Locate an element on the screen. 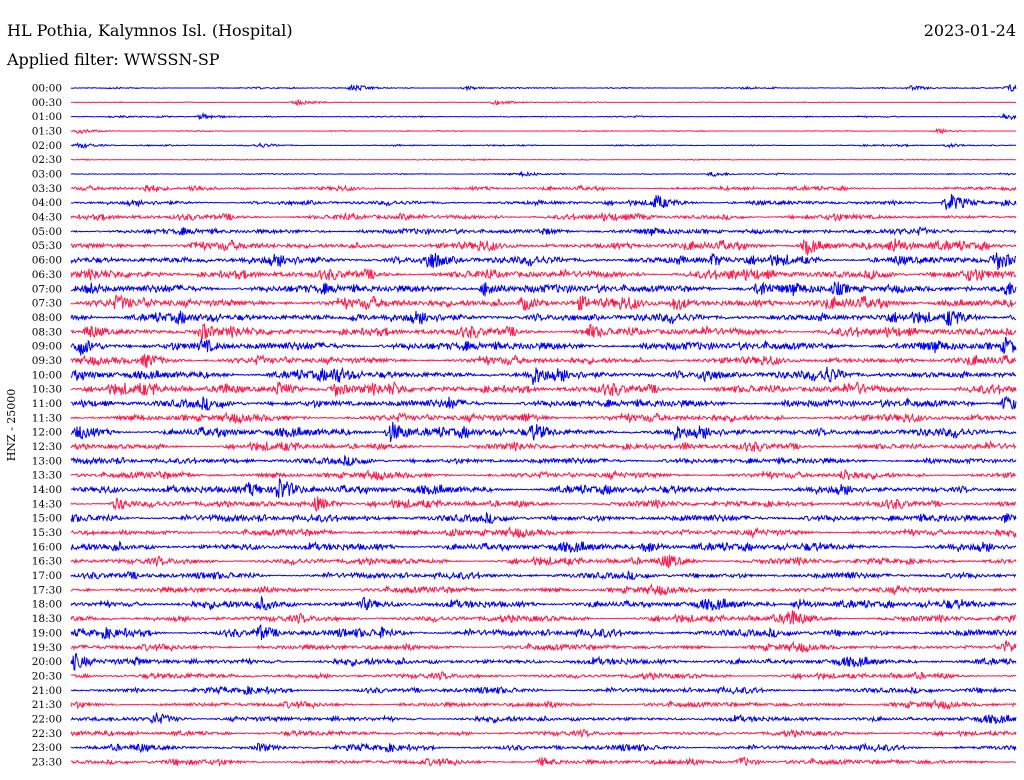 Image resolution: width=1024 pixels, height=780 pixels. time-tick-label: 08:00 is located at coordinates (47, 318).